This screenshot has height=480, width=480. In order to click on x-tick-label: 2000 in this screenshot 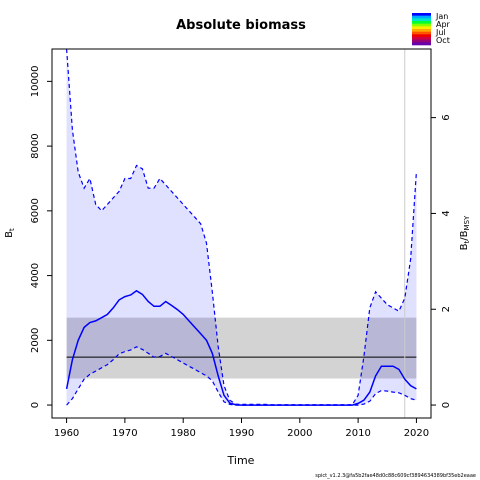, I will do `click(299, 433)`.